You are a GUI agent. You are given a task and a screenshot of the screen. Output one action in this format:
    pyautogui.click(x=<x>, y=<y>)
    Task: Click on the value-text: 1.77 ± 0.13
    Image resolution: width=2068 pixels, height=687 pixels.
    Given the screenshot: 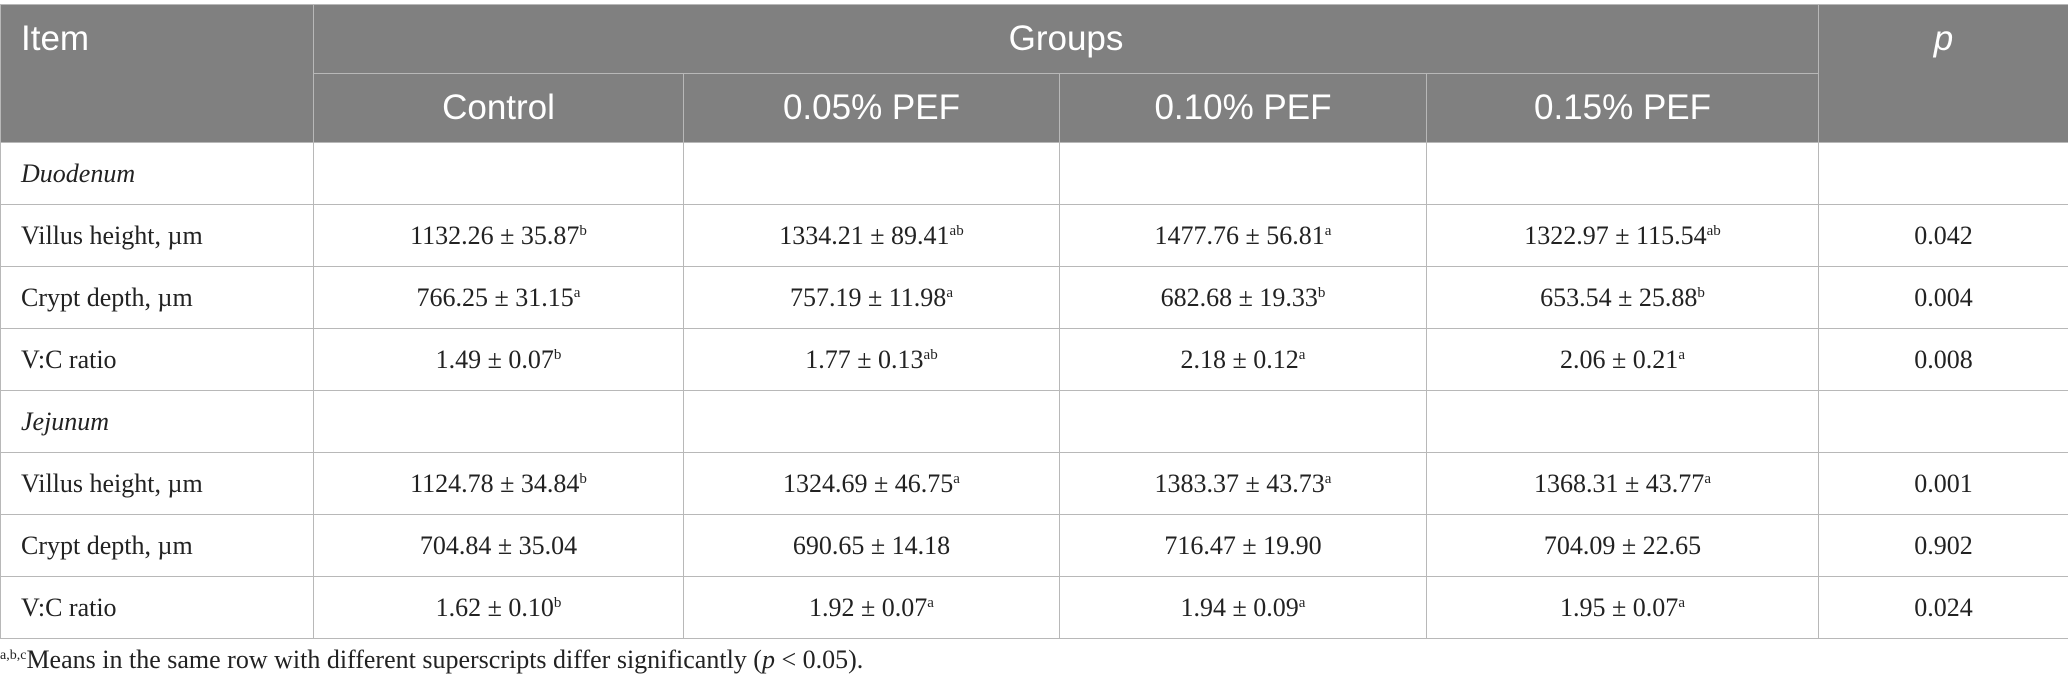 What is the action you would take?
    pyautogui.click(x=864, y=359)
    